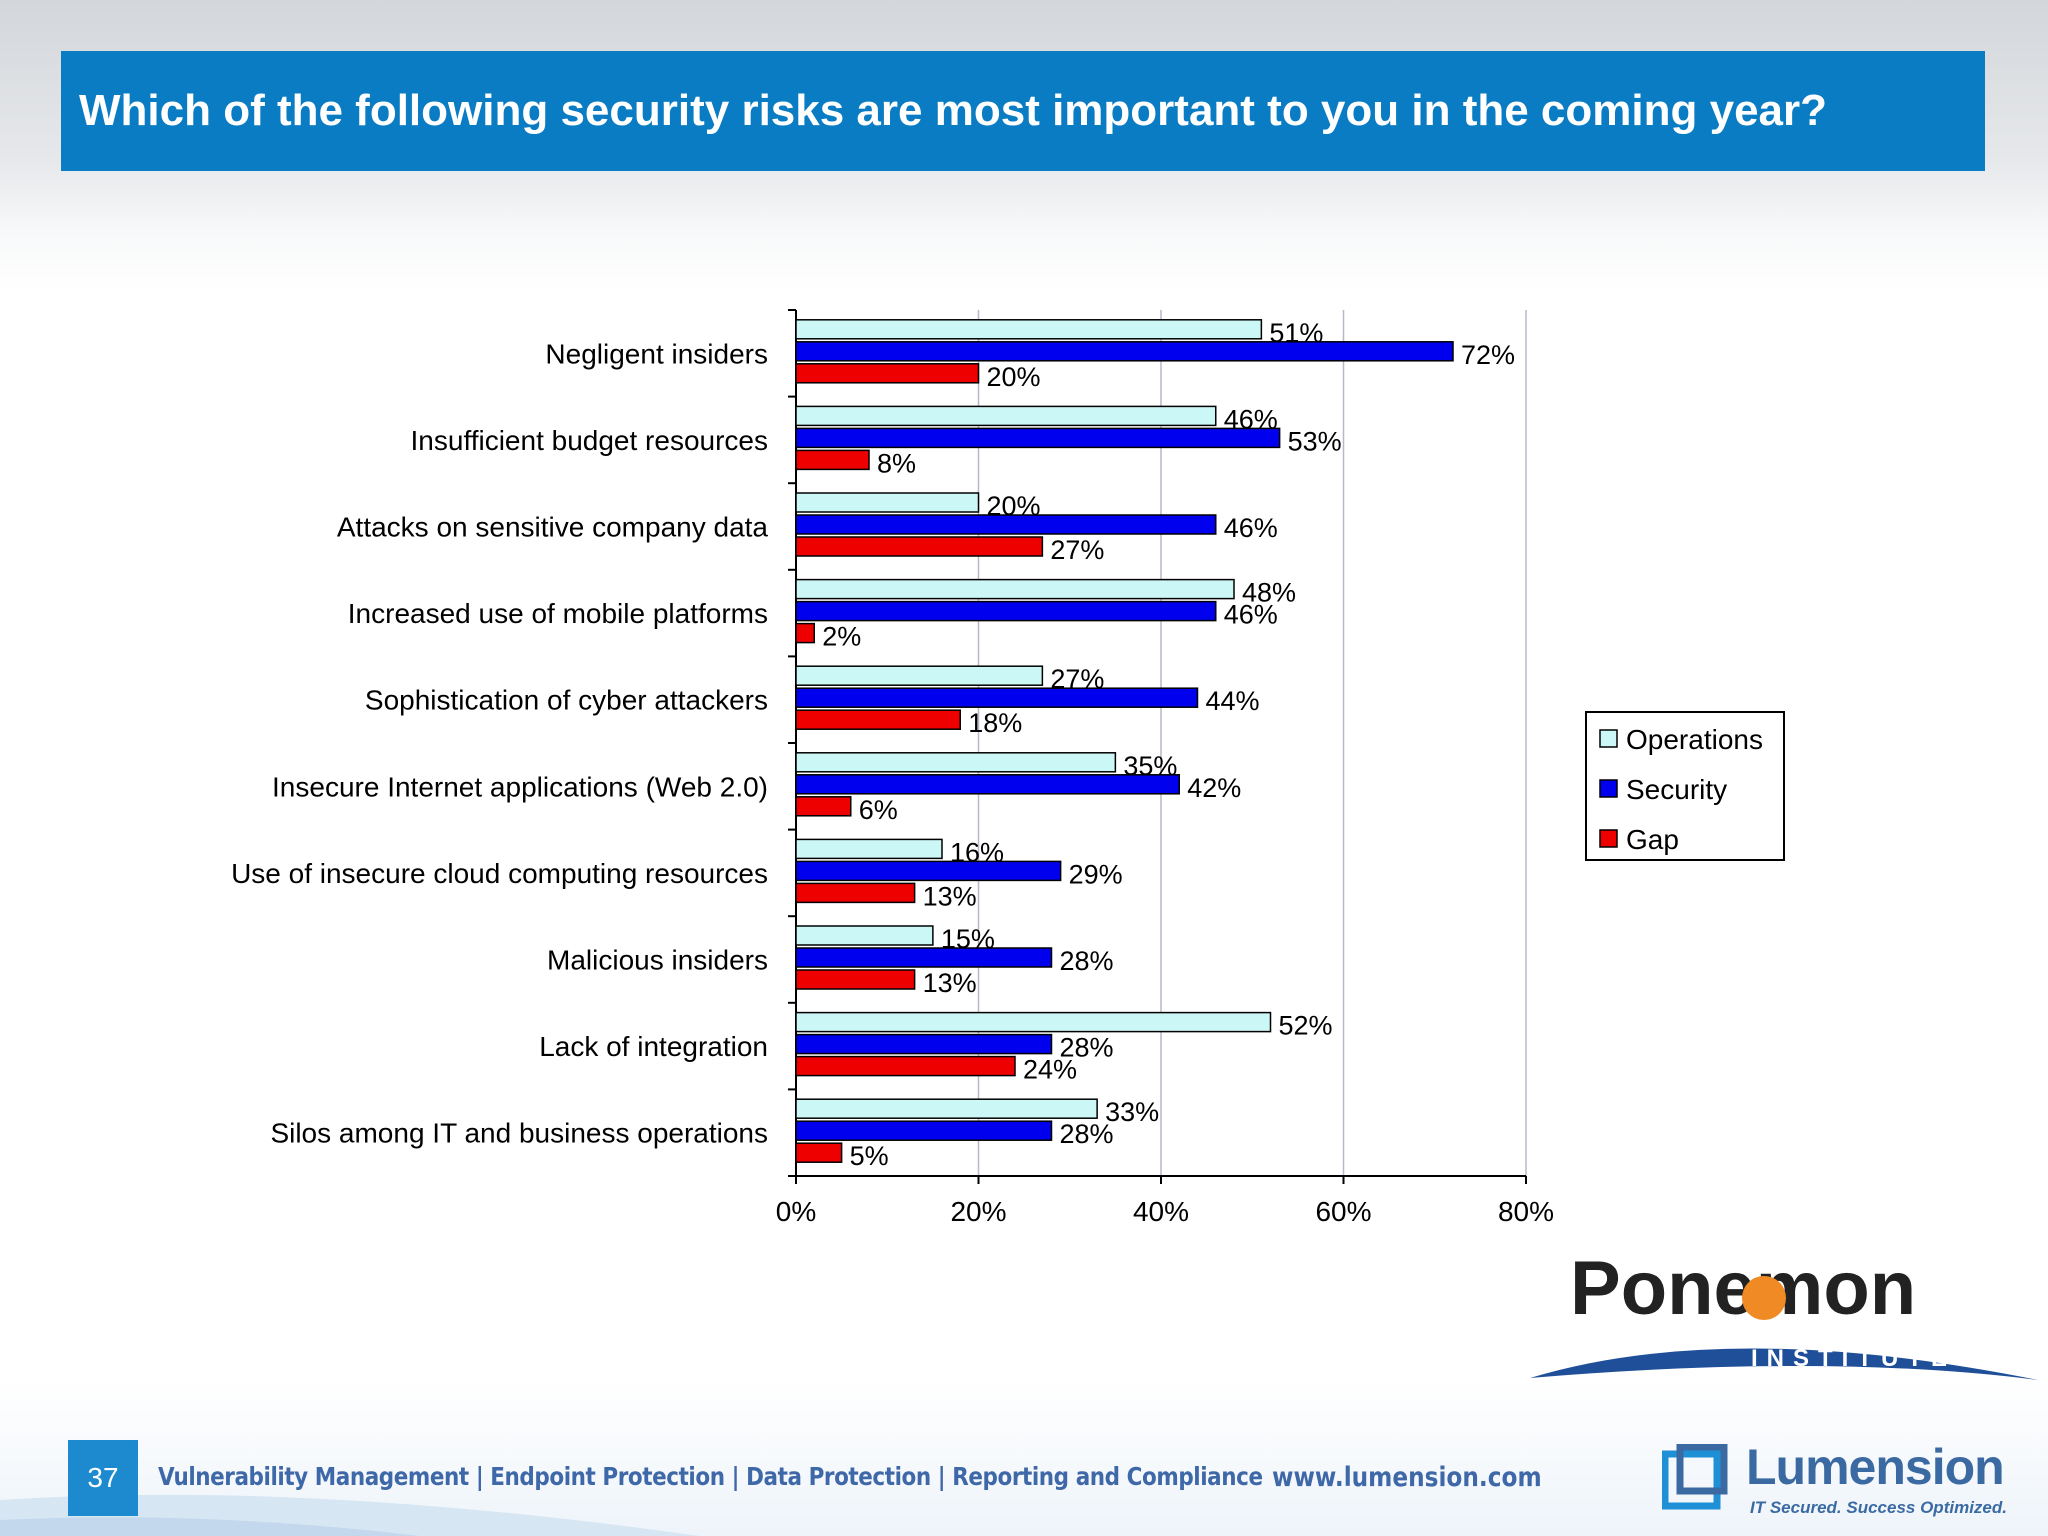 This screenshot has width=2048, height=1536. I want to click on legend-swatch-security, so click(1608, 788).